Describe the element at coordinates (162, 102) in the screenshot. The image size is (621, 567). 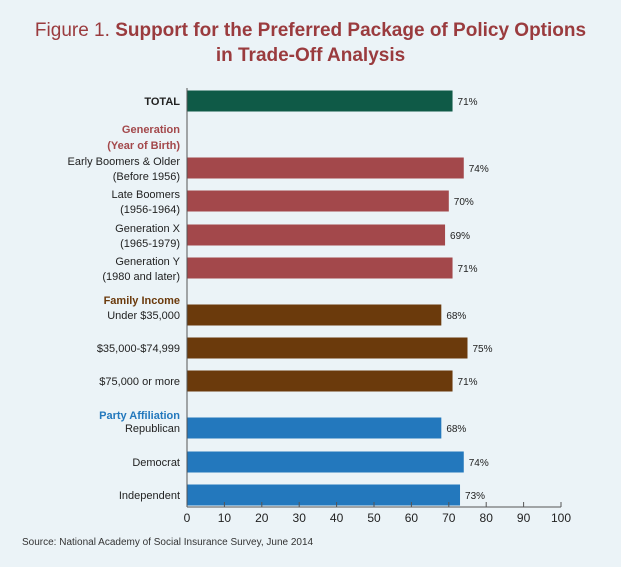
I see `category-label: TOTAL` at that location.